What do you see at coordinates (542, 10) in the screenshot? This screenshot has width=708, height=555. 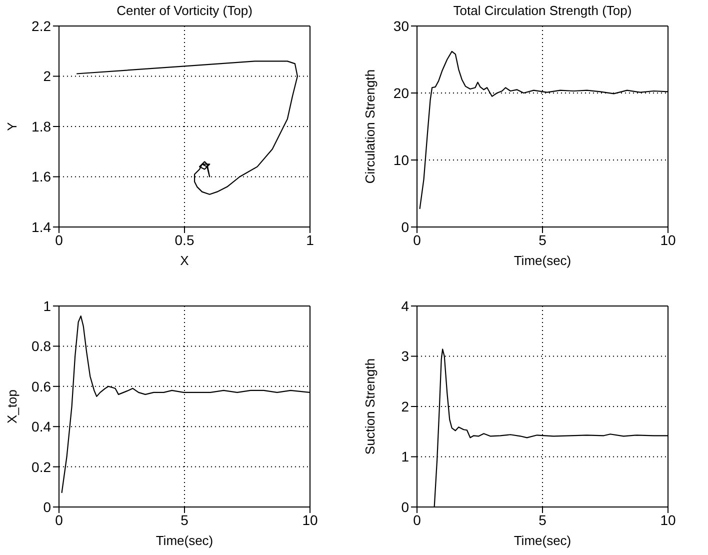 I see `chart-title: Total Circulation Strength (Top)` at bounding box center [542, 10].